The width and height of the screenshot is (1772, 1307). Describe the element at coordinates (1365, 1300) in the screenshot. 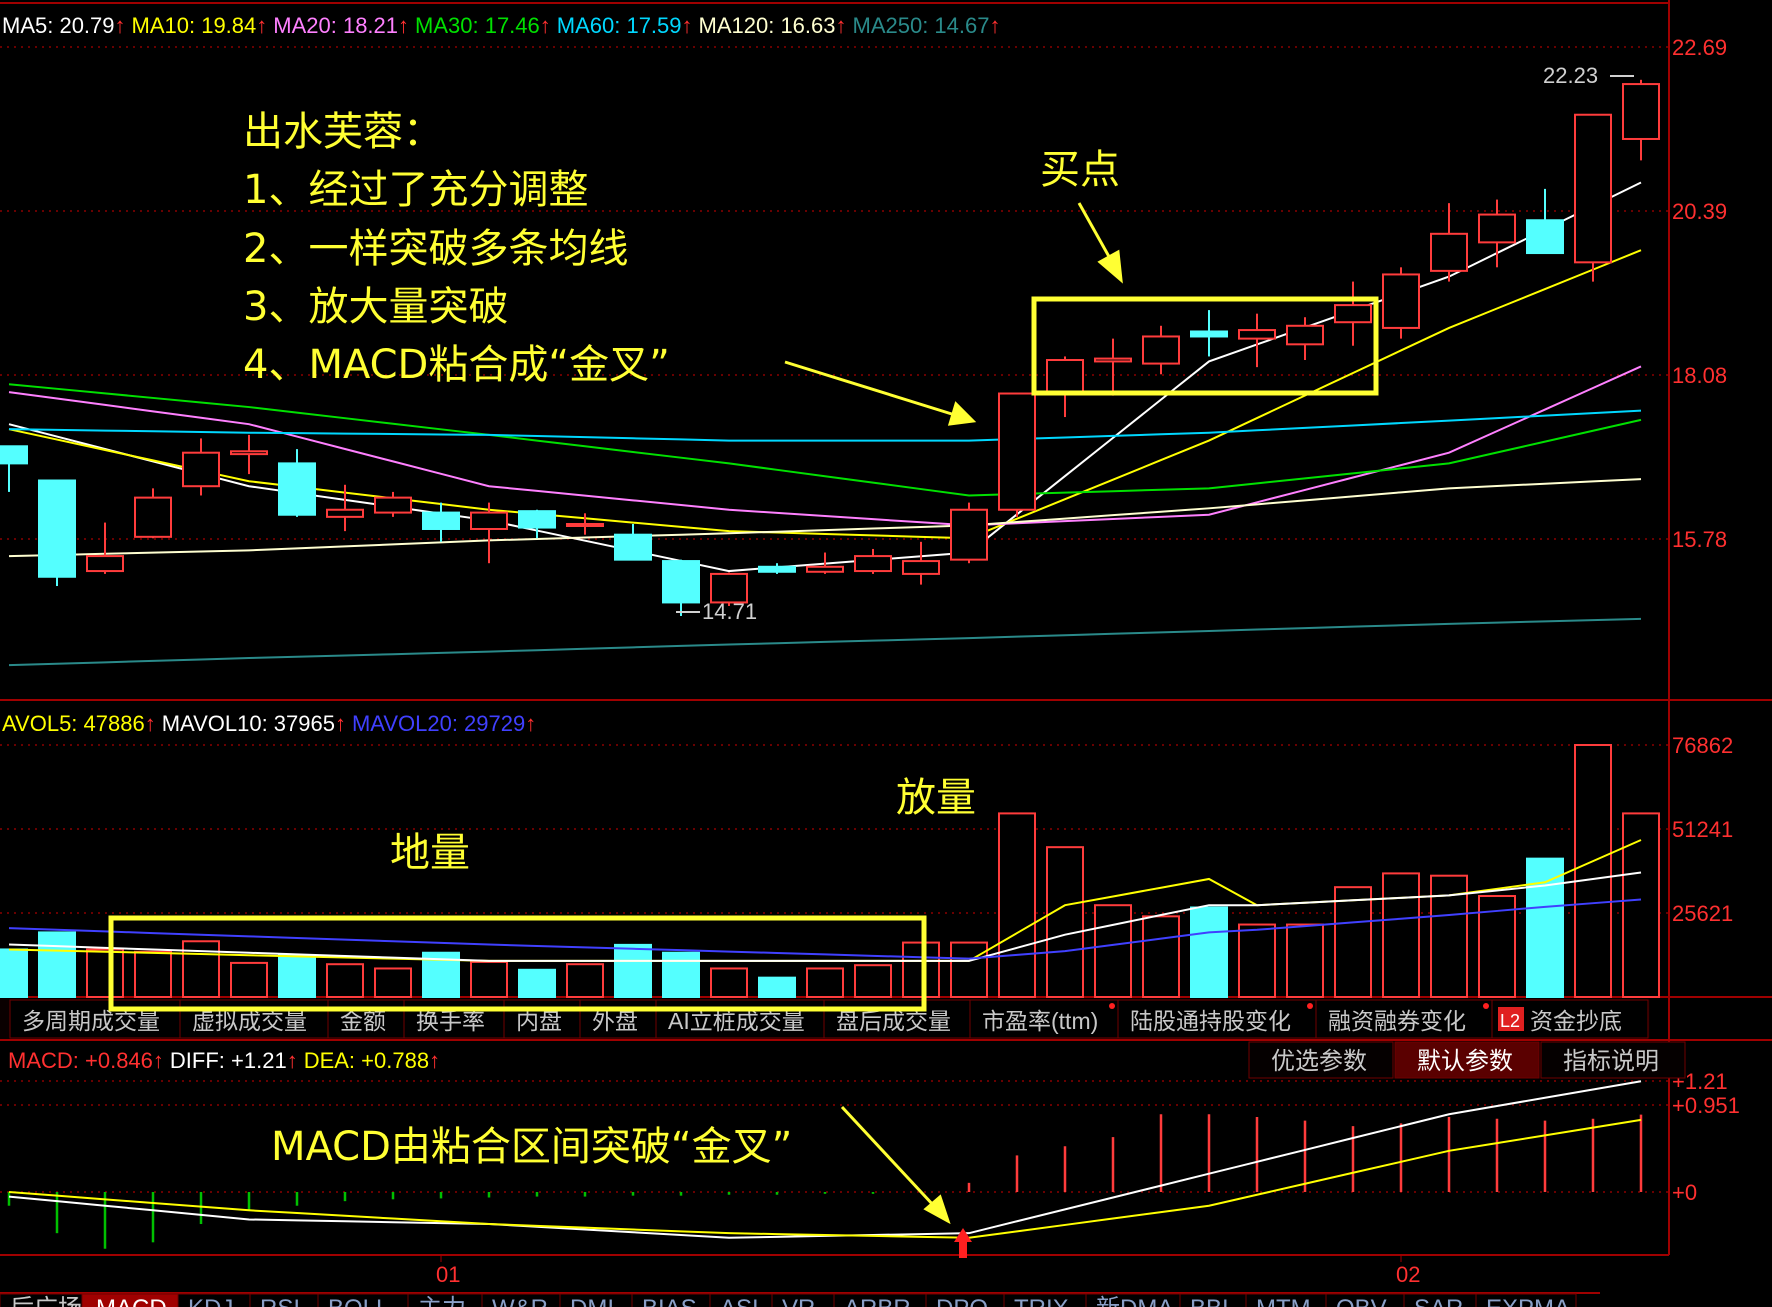

I see `bottom-tab: OBV` at that location.